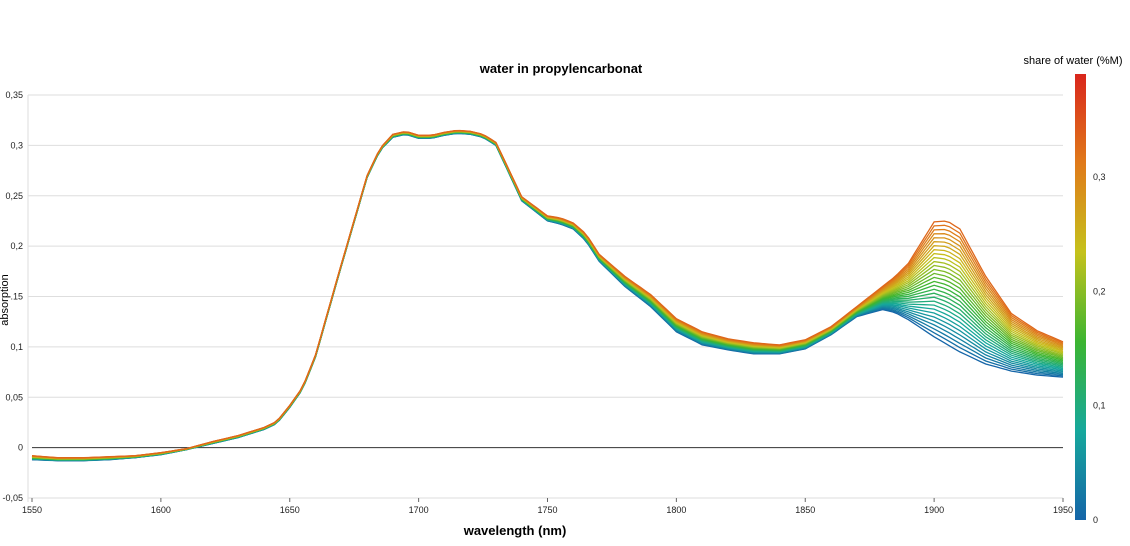  Describe the element at coordinates (1099, 291) in the screenshot. I see `colorbar-tick-label: 0,2` at that location.